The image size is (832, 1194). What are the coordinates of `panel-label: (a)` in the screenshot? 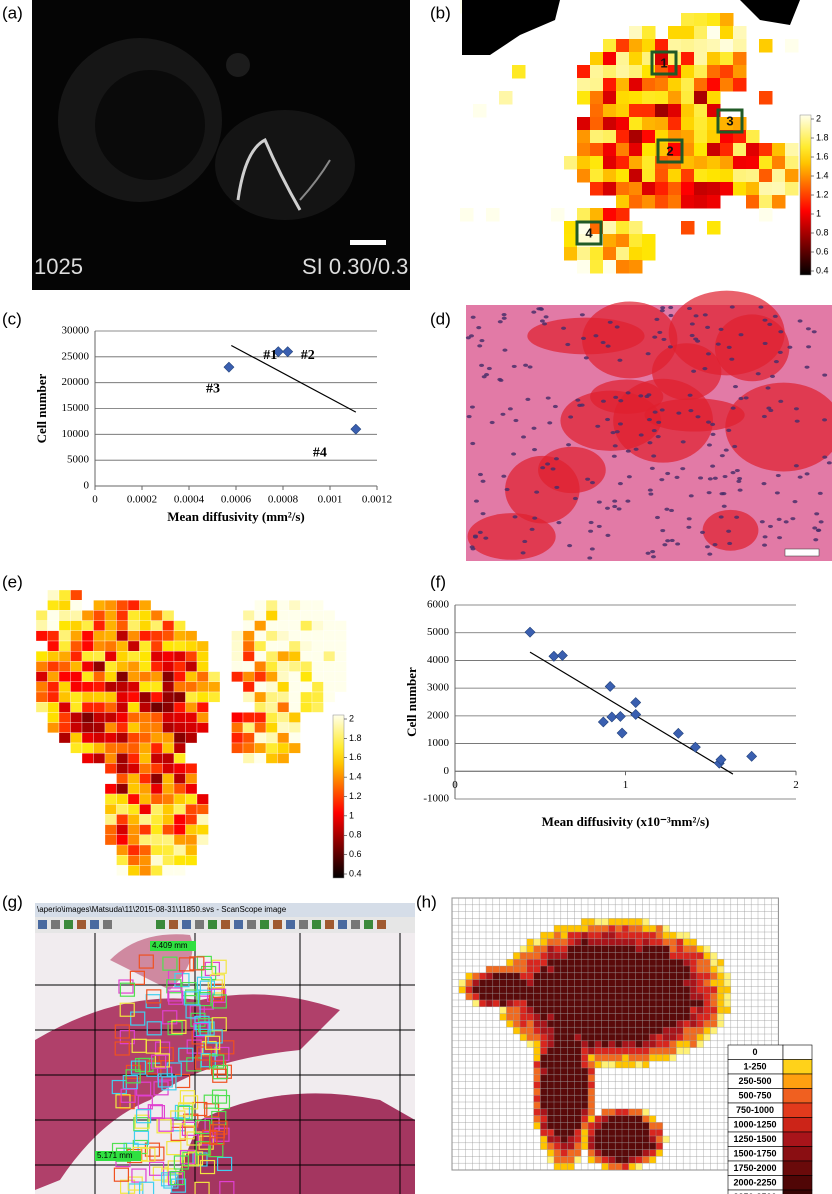 It's located at (12, 12).